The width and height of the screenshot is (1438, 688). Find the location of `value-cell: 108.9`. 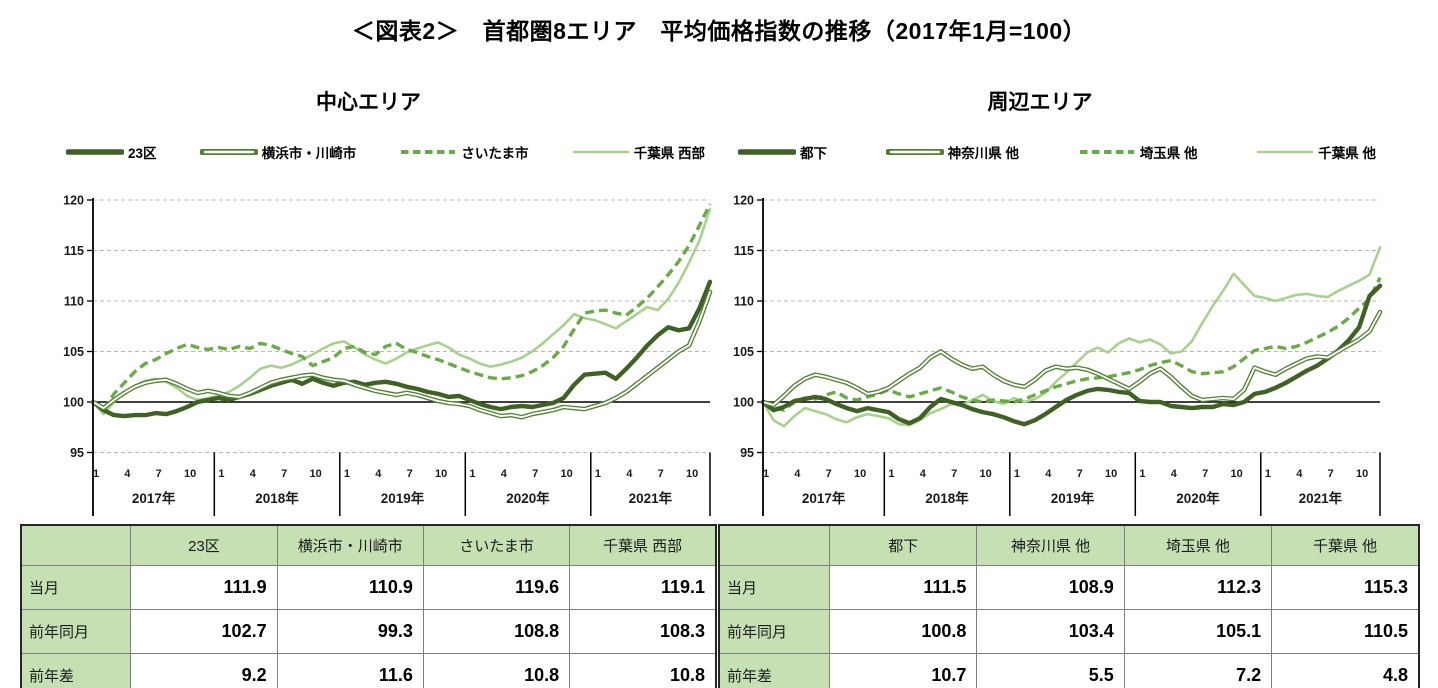

value-cell: 108.9 is located at coordinates (1050, 587).